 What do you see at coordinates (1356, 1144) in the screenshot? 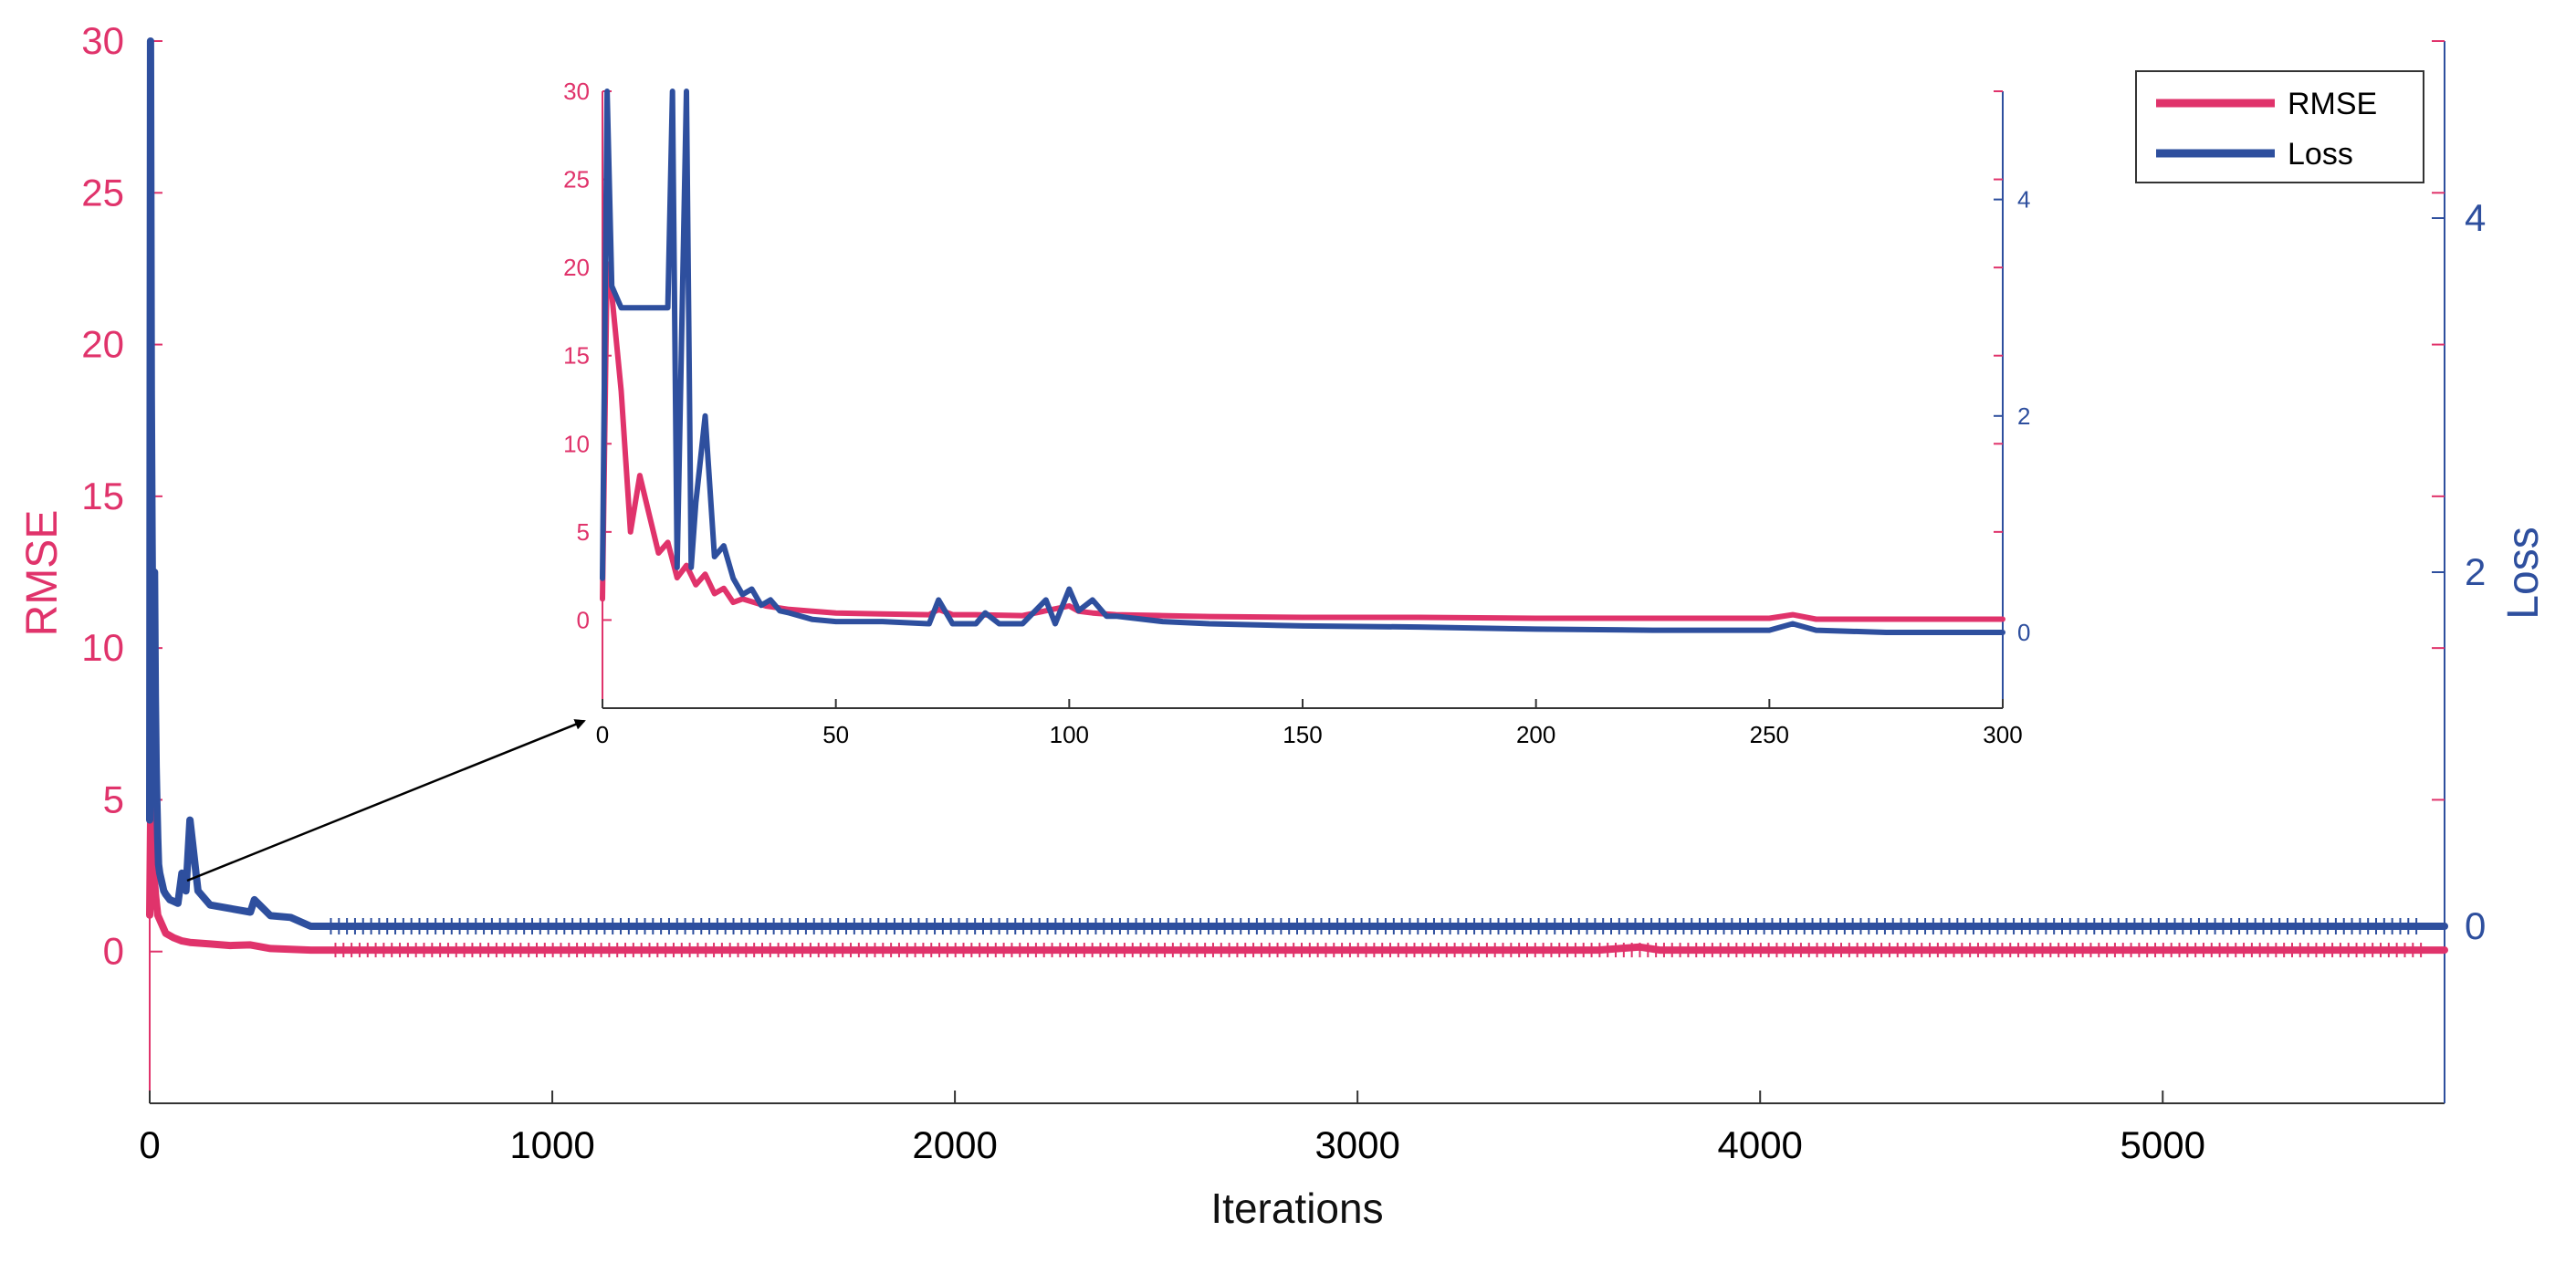
I see `main-x-tick-label: 3000` at bounding box center [1356, 1144].